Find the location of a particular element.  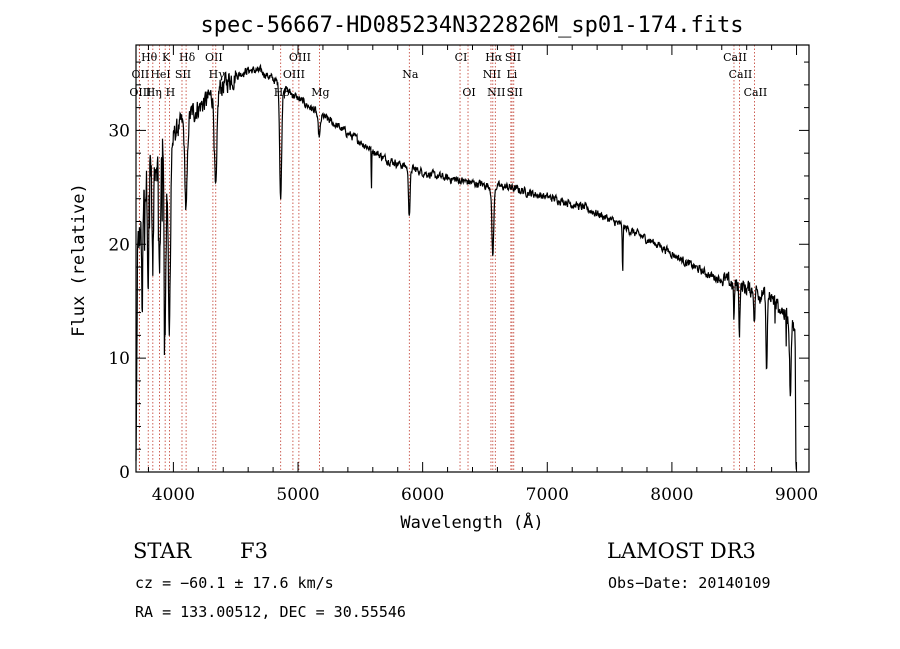

y-tick-label: 0 is located at coordinates (124, 473).